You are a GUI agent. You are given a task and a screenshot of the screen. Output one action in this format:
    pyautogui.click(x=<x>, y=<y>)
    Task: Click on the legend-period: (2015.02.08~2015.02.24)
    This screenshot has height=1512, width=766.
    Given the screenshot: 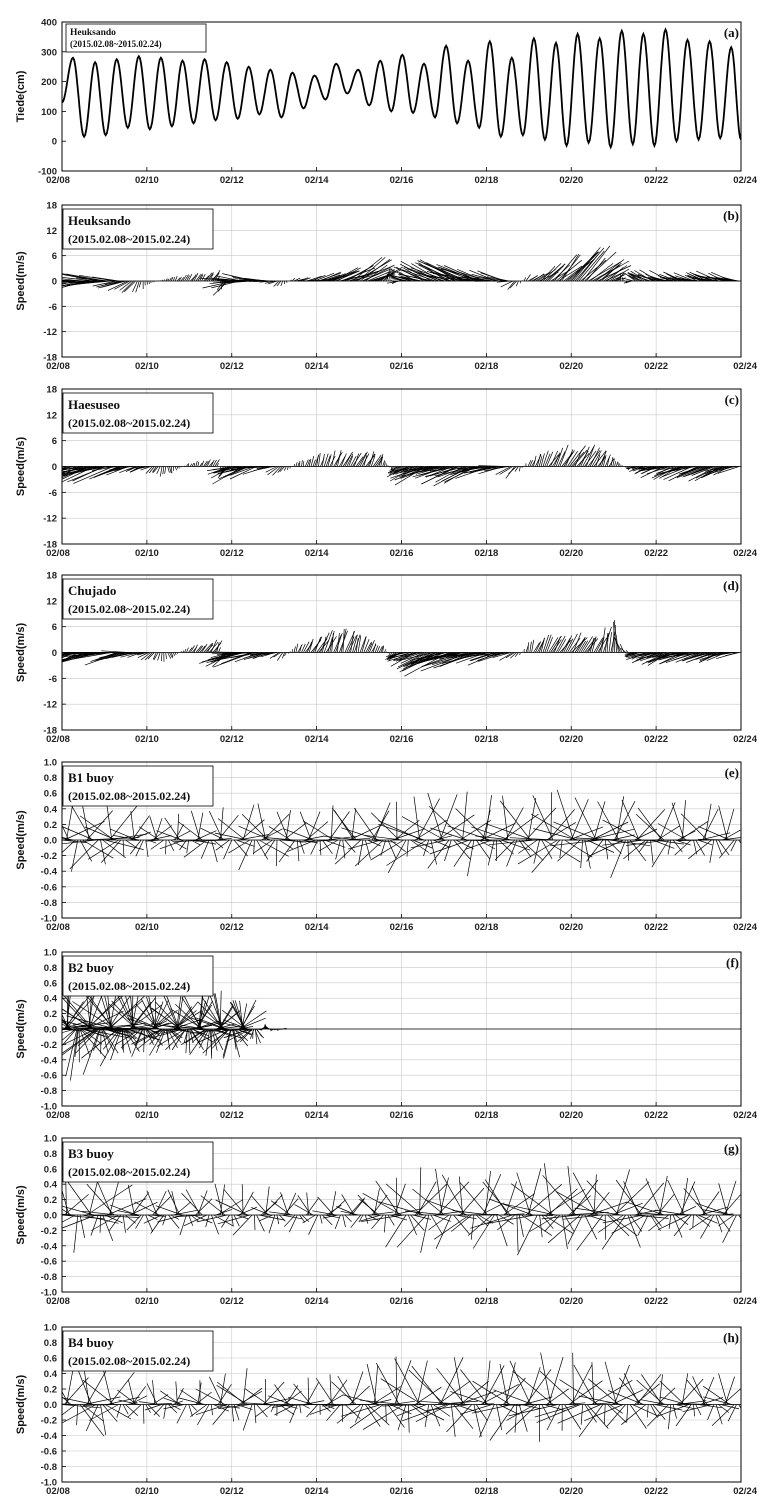 What is the action you would take?
    pyautogui.click(x=129, y=796)
    